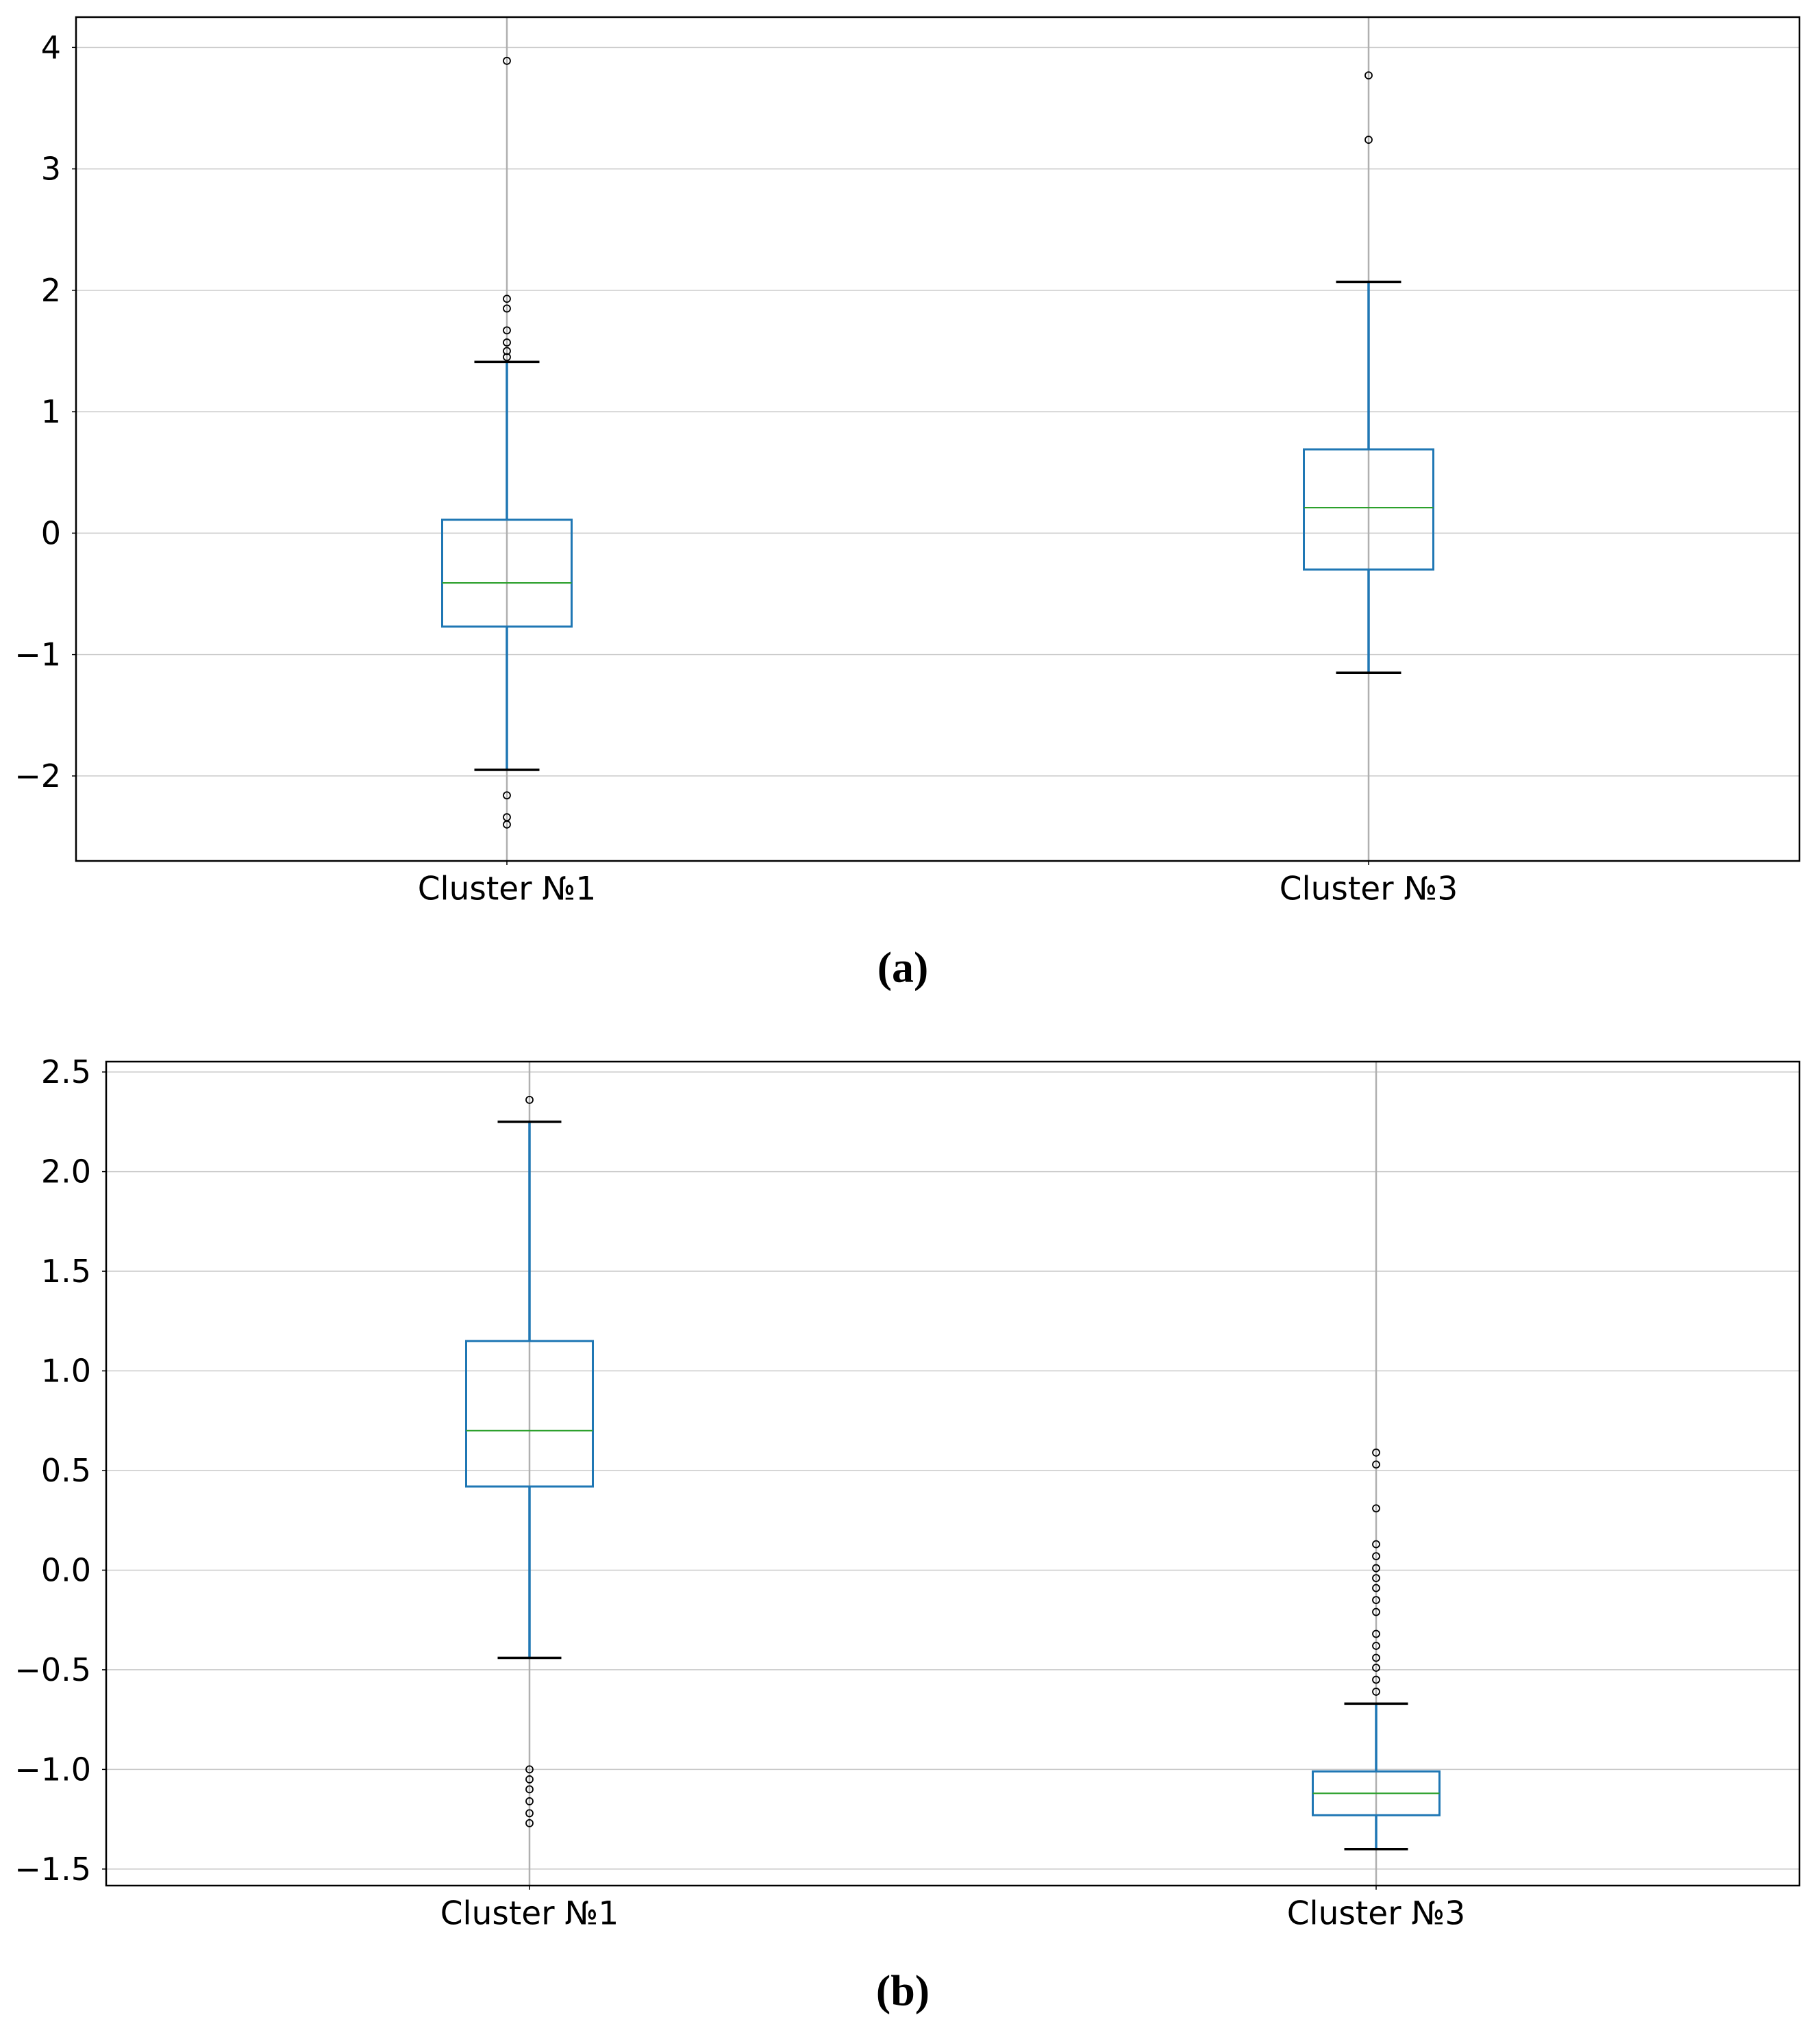 This screenshot has width=1820, height=2039. Describe the element at coordinates (51, 169) in the screenshot. I see `y-tick-label: 3` at that location.